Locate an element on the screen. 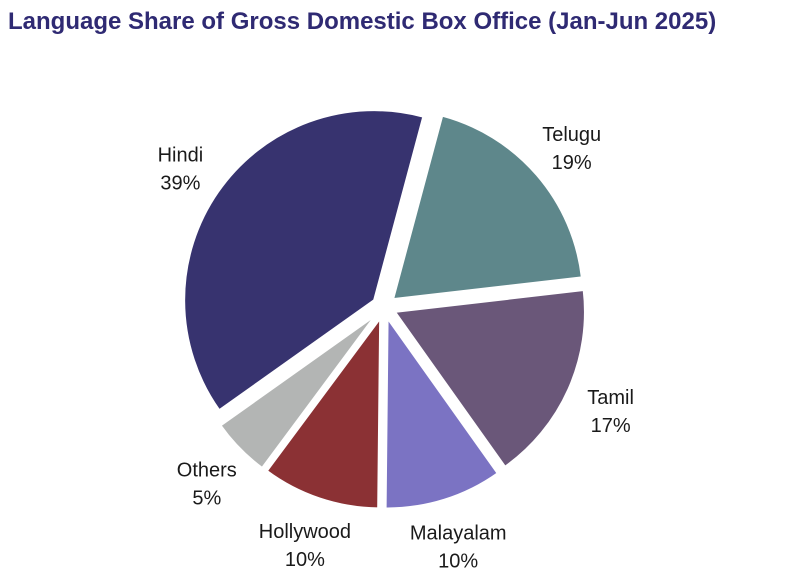 Image resolution: width=800 pixels, height=575 pixels. slice-label-others: Others is located at coordinates (207, 471).